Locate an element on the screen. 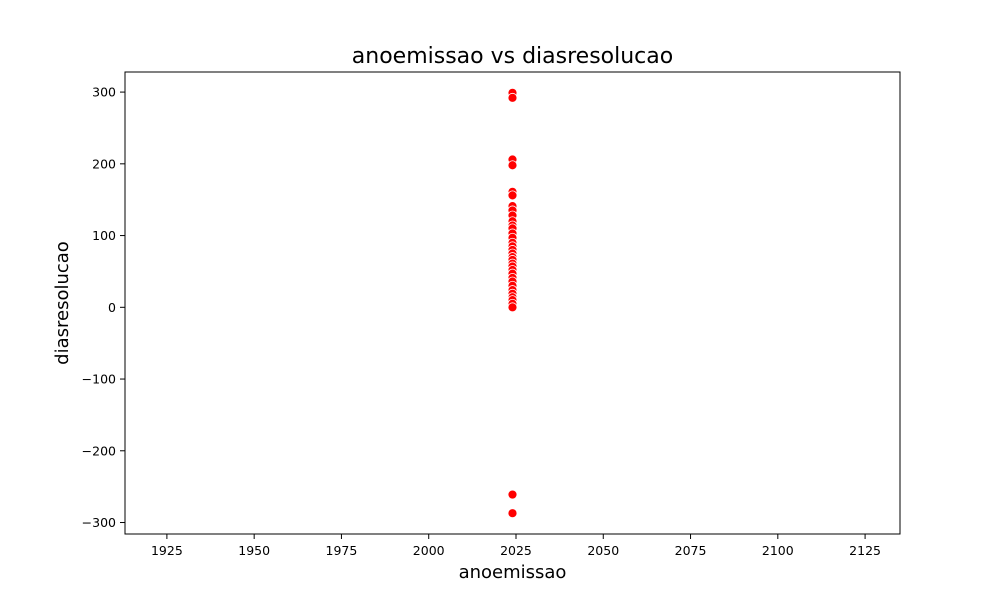  x-tick-label: 2075 is located at coordinates (691, 550).